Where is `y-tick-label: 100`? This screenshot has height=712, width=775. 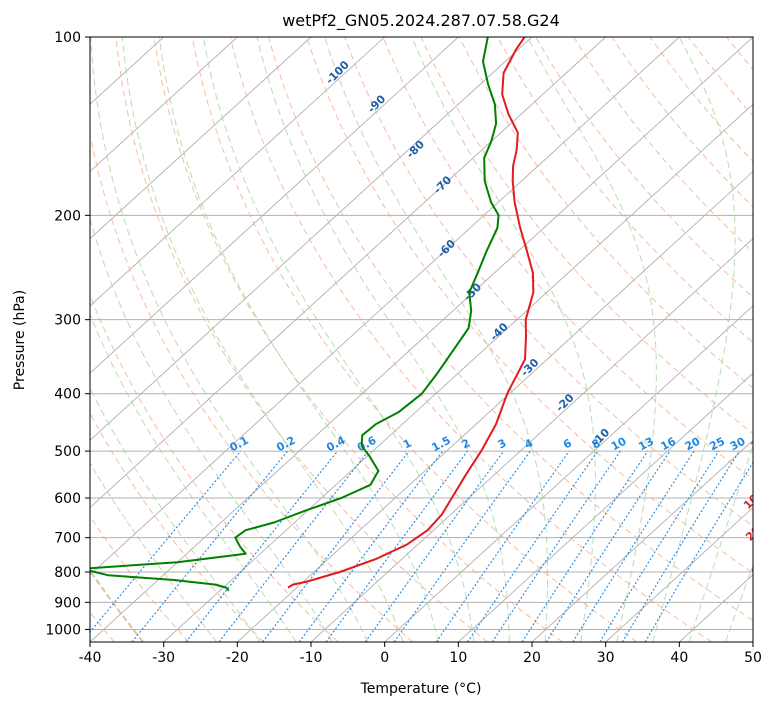 y-tick-label: 100 is located at coordinates (67, 38).